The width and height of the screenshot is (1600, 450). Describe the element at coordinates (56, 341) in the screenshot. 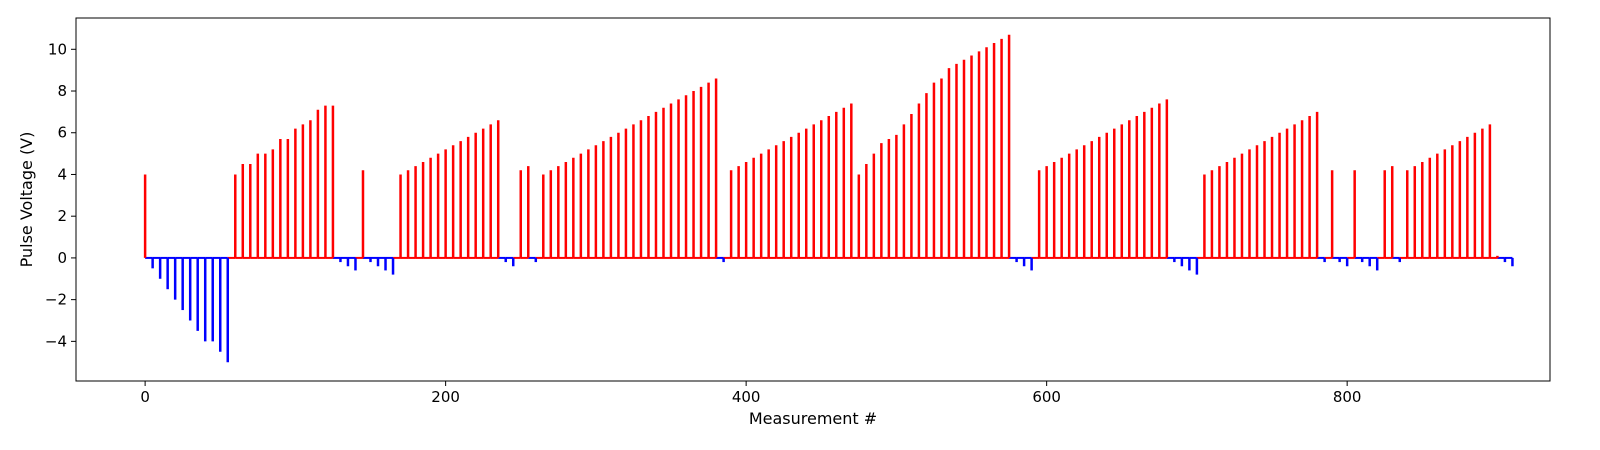

I see `y-tick-label: −4` at that location.